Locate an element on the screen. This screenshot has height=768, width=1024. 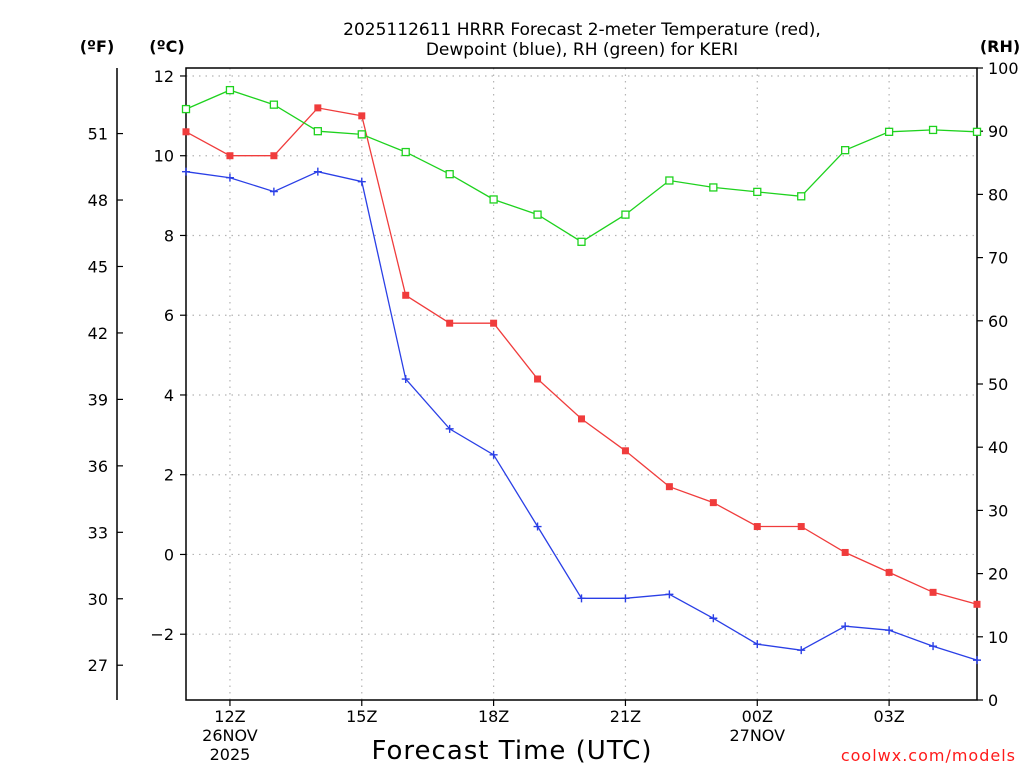
x-tick-label: 21Z is located at coordinates (625, 716).